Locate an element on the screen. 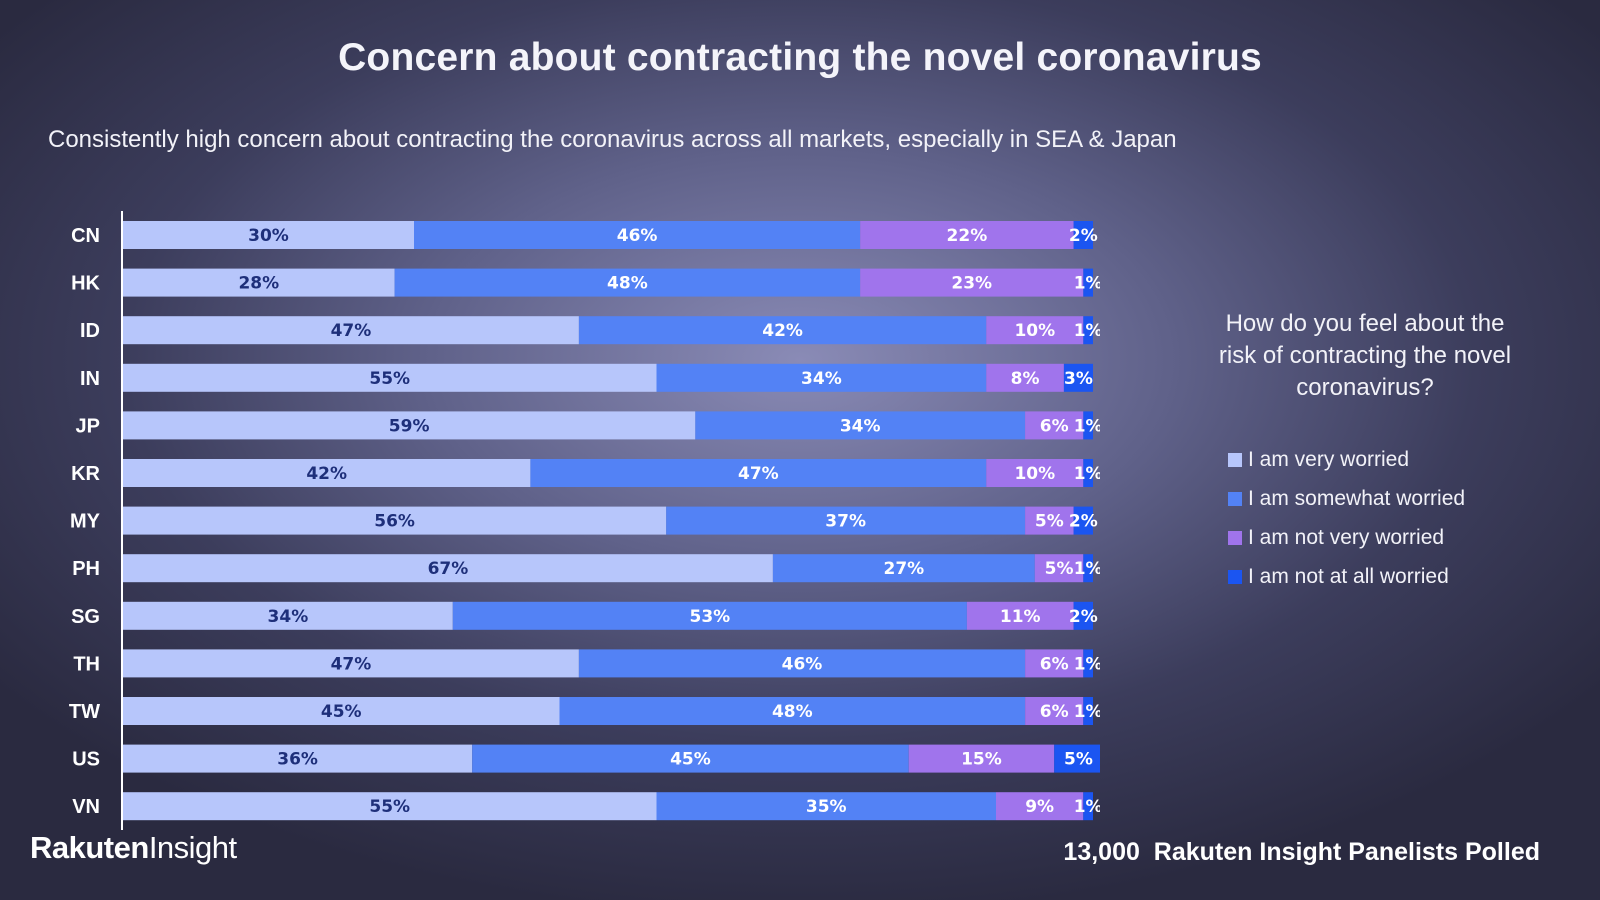 This screenshot has height=900, width=1600. value-label-id-series-1: 42% is located at coordinates (782, 331).